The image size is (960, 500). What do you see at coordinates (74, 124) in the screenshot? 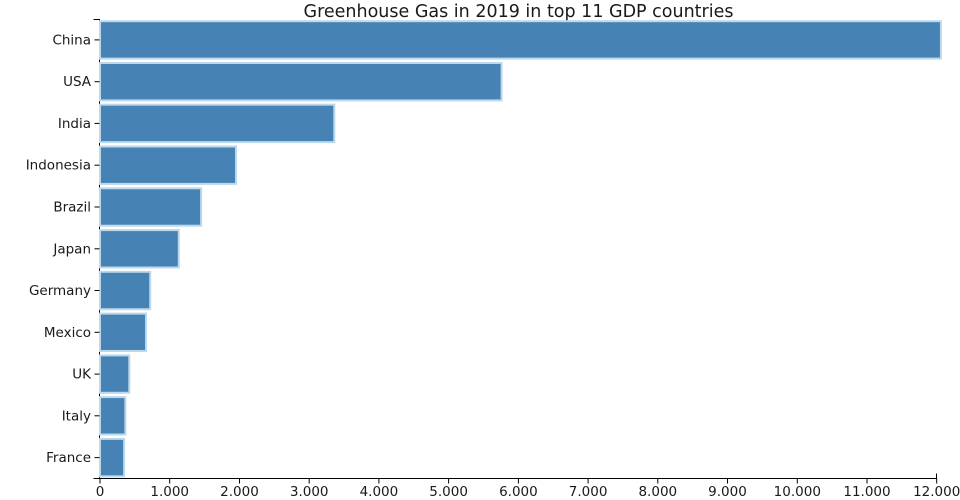
I see `y-tick-label-india: India` at bounding box center [74, 124].